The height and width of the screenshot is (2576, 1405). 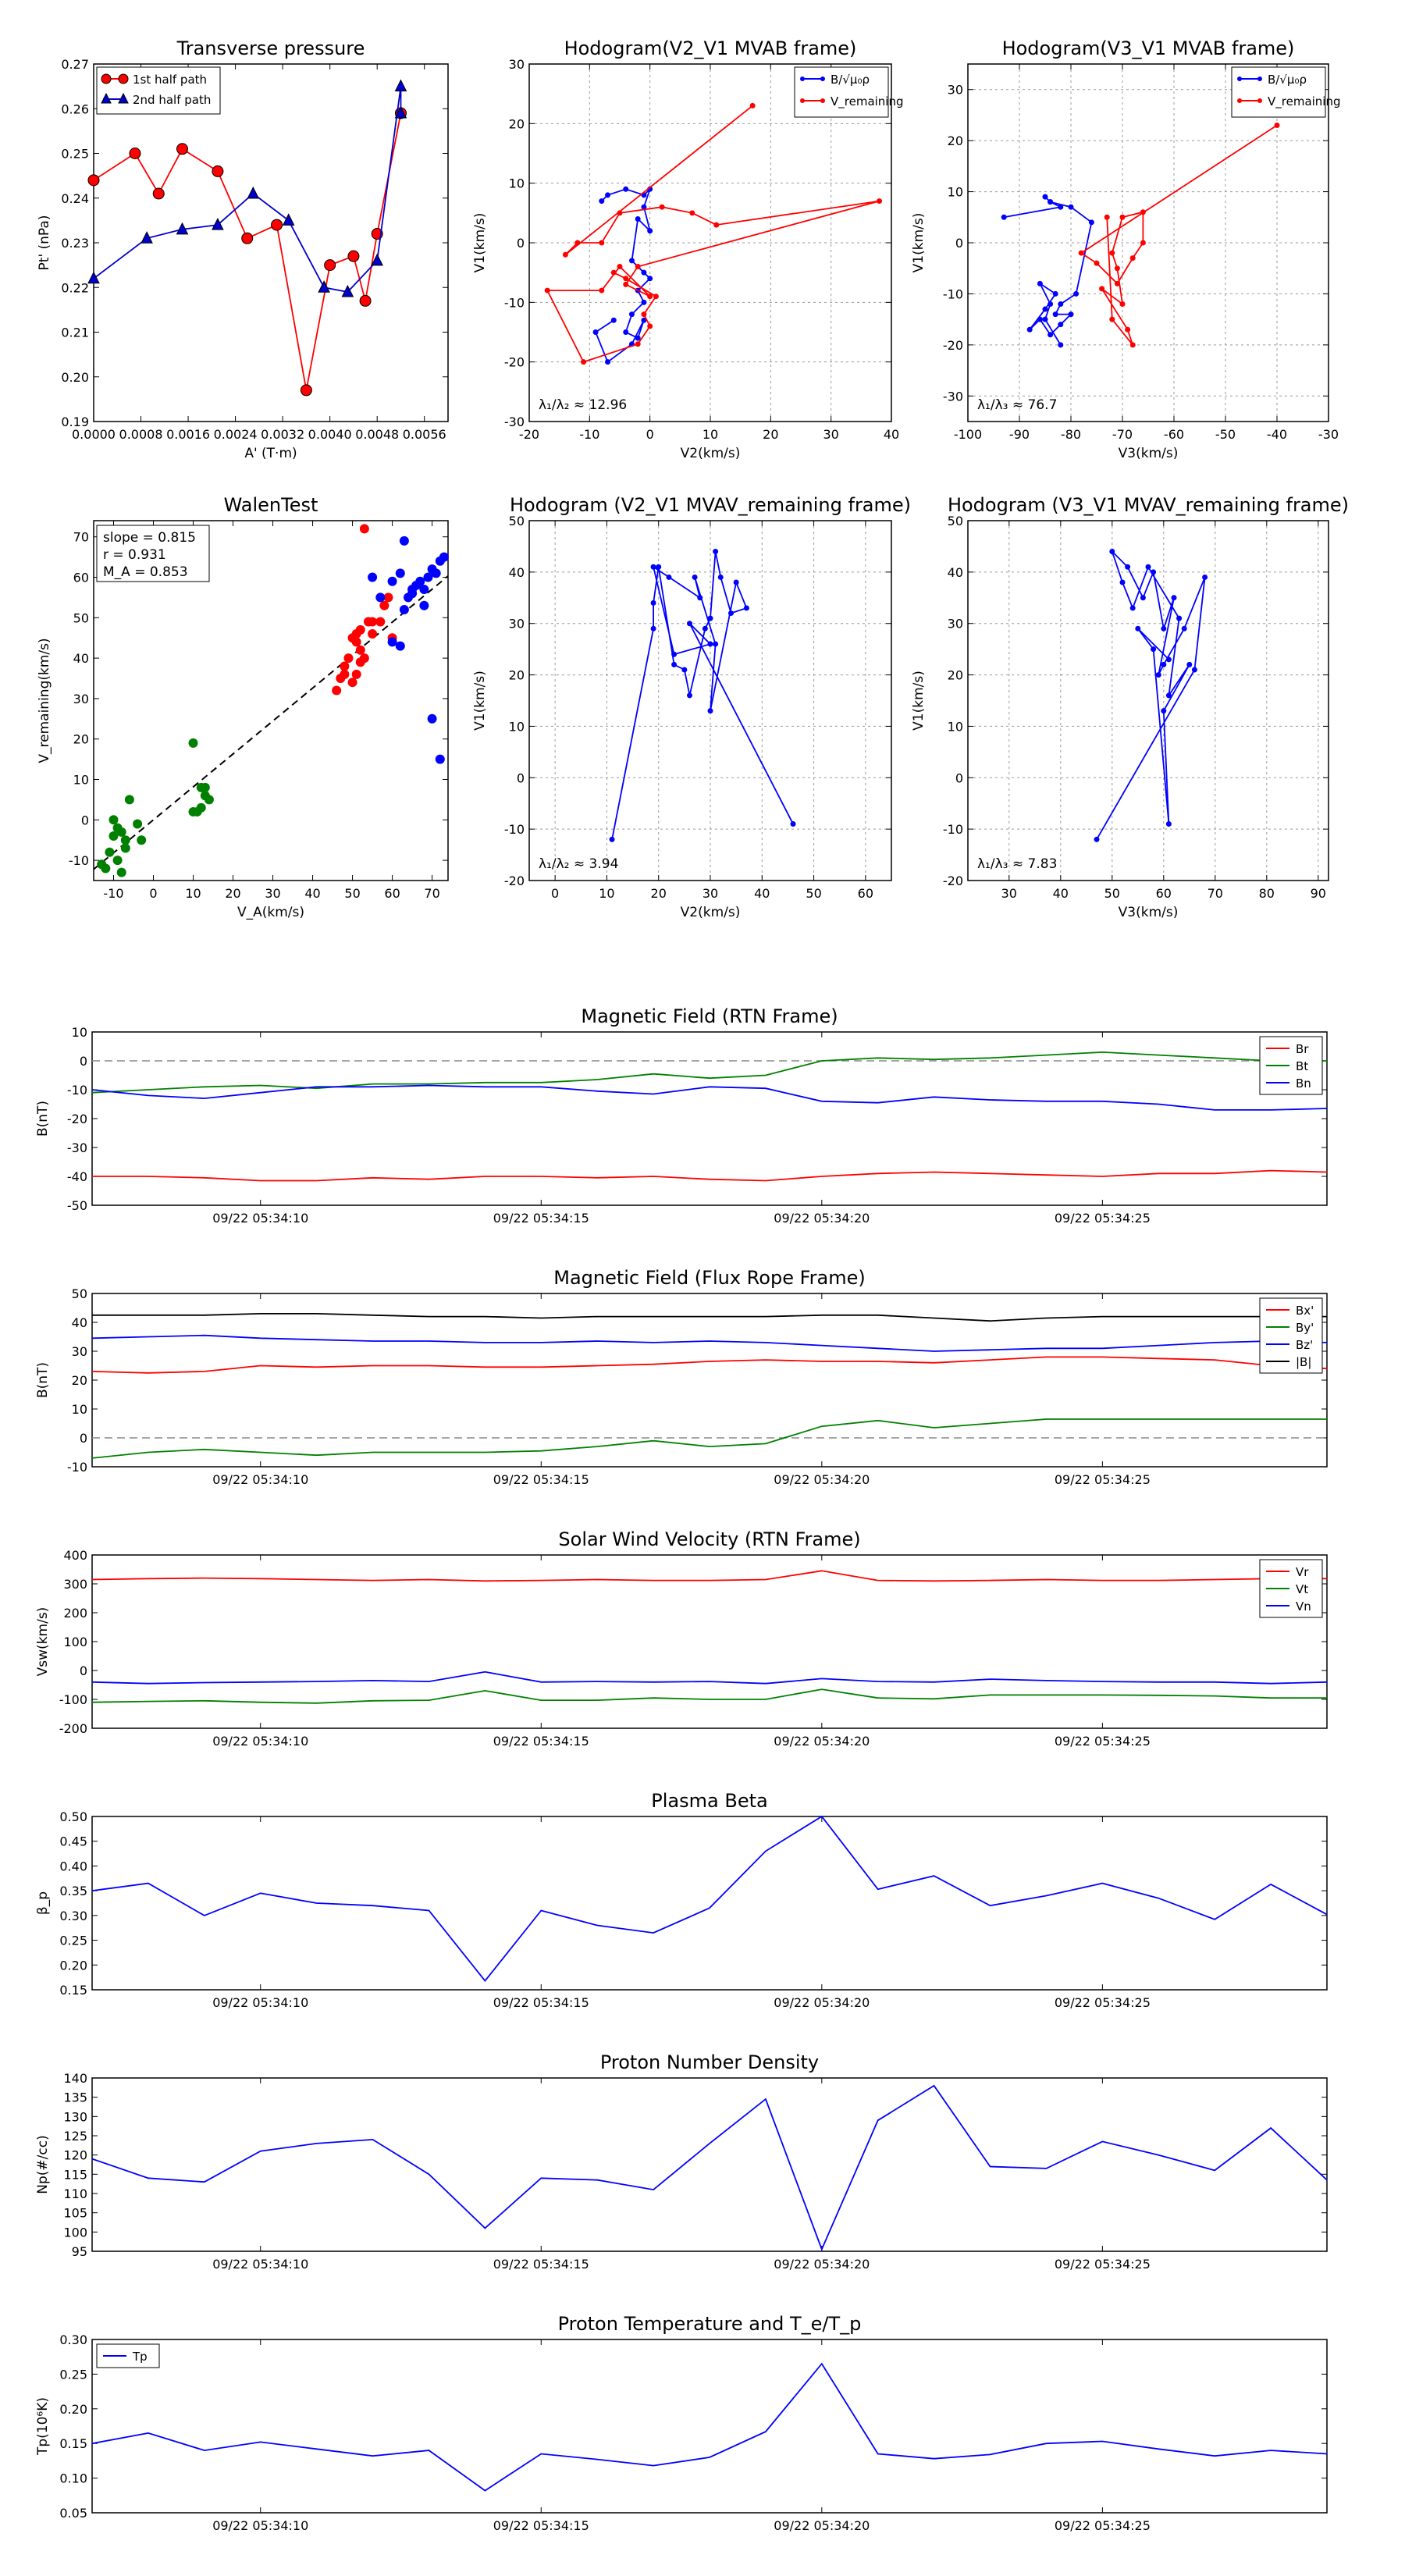 I want to click on y-tick-label: 0.21, so click(x=75, y=333).